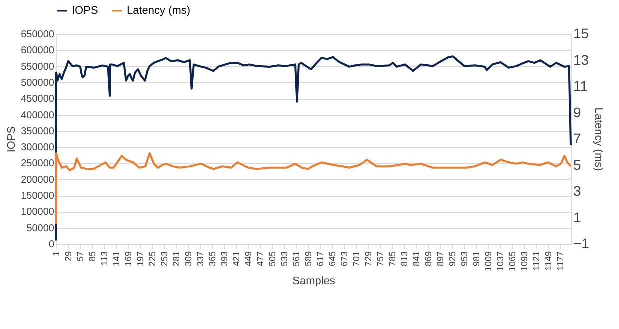 This screenshot has width=619, height=329. I want to click on x-tick-label: 533, so click(284, 259).